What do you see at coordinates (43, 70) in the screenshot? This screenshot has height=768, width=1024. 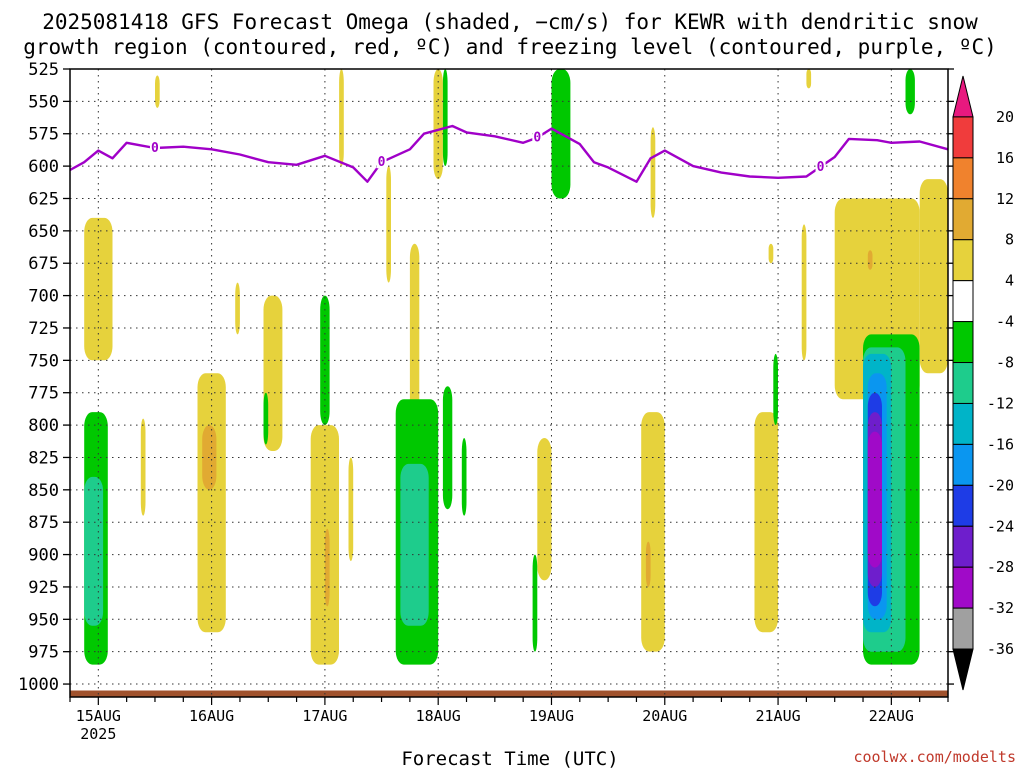 I see `y-tick-label: 525` at bounding box center [43, 70].